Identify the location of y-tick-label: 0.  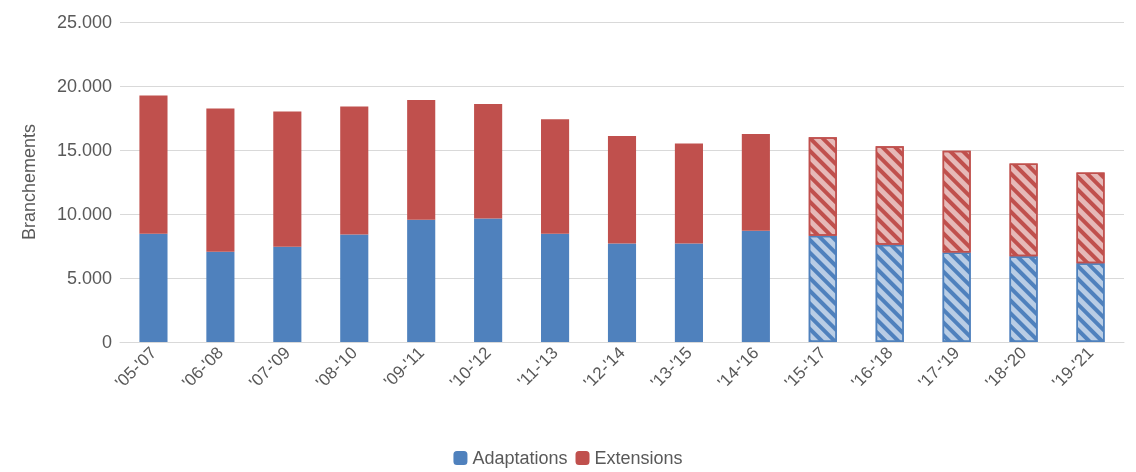
(106, 342).